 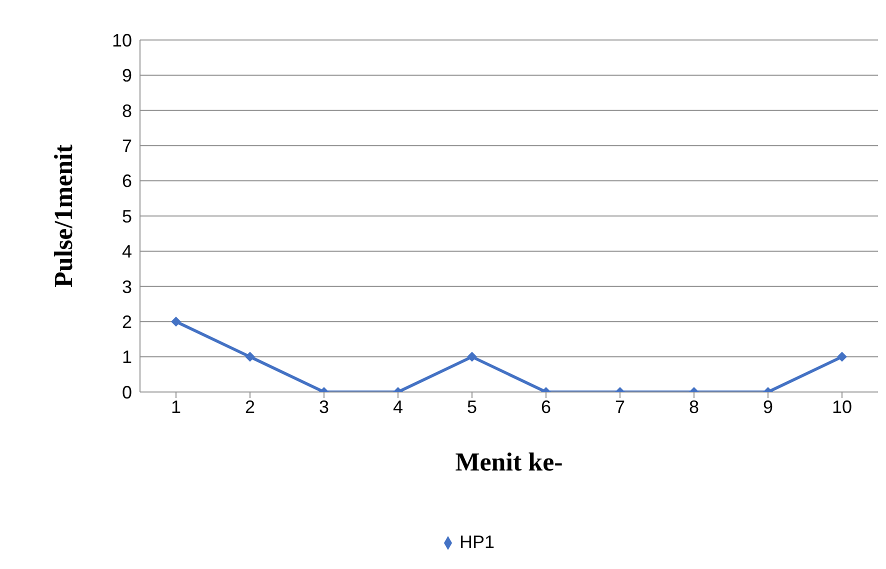 What do you see at coordinates (176, 406) in the screenshot?
I see `x-tick-label: 1` at bounding box center [176, 406].